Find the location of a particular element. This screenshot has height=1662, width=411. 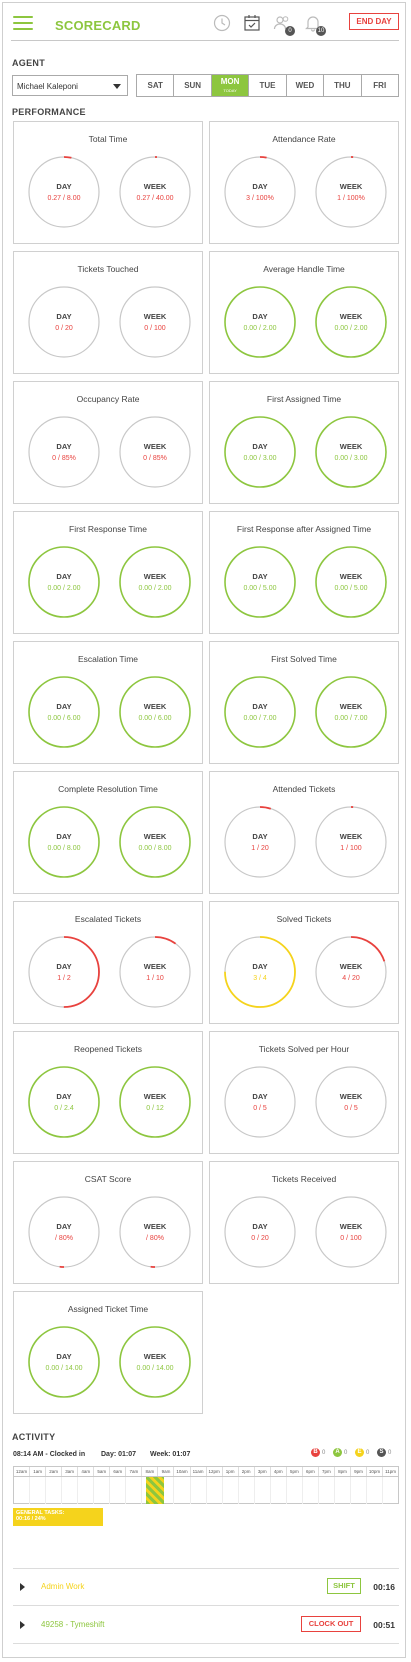

menu-icon is located at coordinates (23, 23).